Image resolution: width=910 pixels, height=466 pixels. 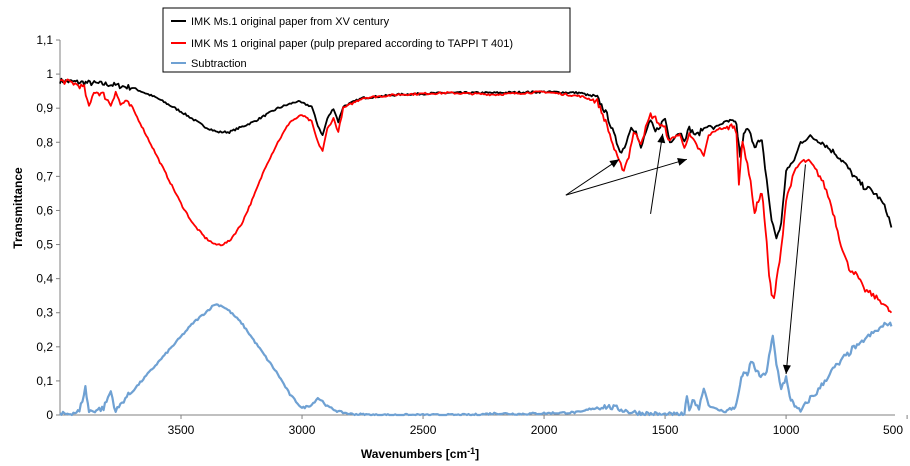 I want to click on x-tick-label: 3500, so click(x=181, y=430).